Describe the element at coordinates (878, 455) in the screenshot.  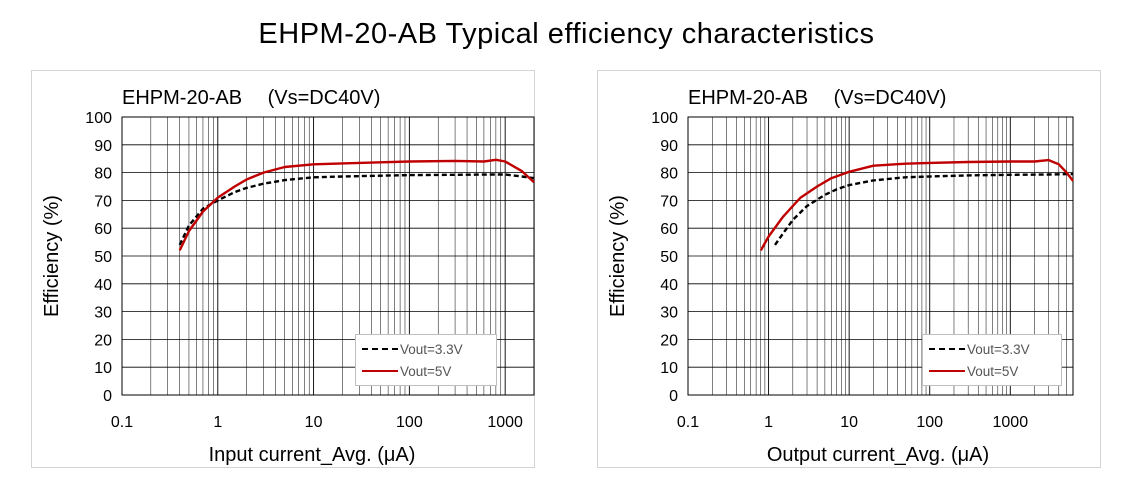
I see `x-axis-label: Output current_Avg. (μA)` at that location.